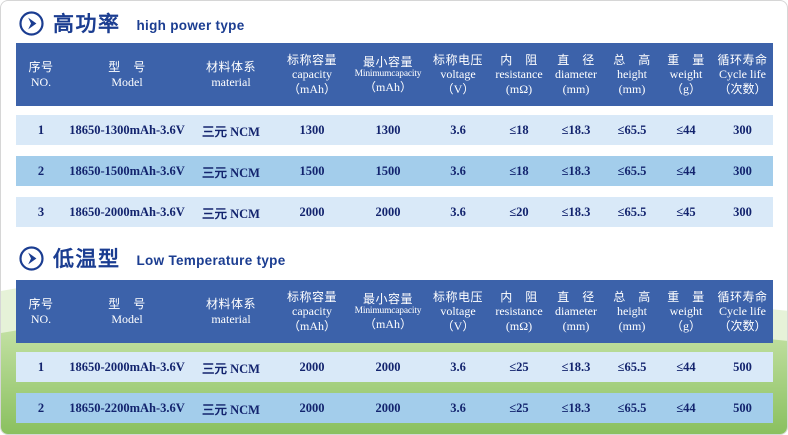 The height and width of the screenshot is (435, 788). What do you see at coordinates (519, 211) in the screenshot?
I see `table-cell: ≤20` at bounding box center [519, 211].